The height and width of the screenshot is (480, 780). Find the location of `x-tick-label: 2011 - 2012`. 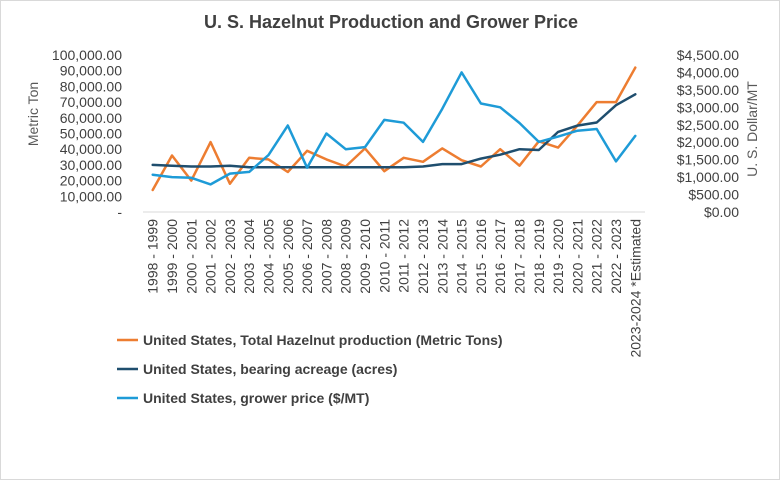

x-tick-label: 2011 - 2012 is located at coordinates (404, 256).